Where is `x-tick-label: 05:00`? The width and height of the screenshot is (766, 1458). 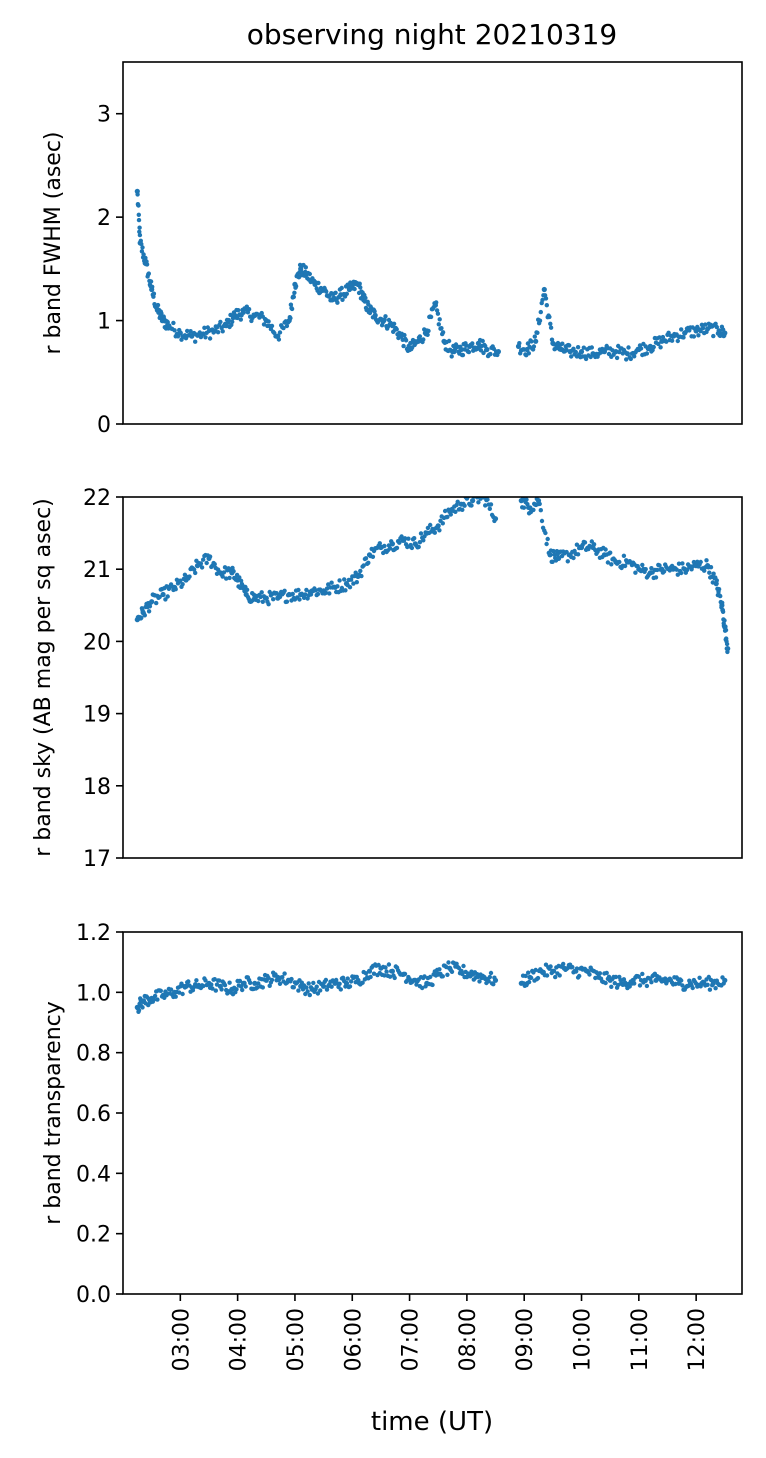
x-tick-label: 05:00 is located at coordinates (296, 1339).